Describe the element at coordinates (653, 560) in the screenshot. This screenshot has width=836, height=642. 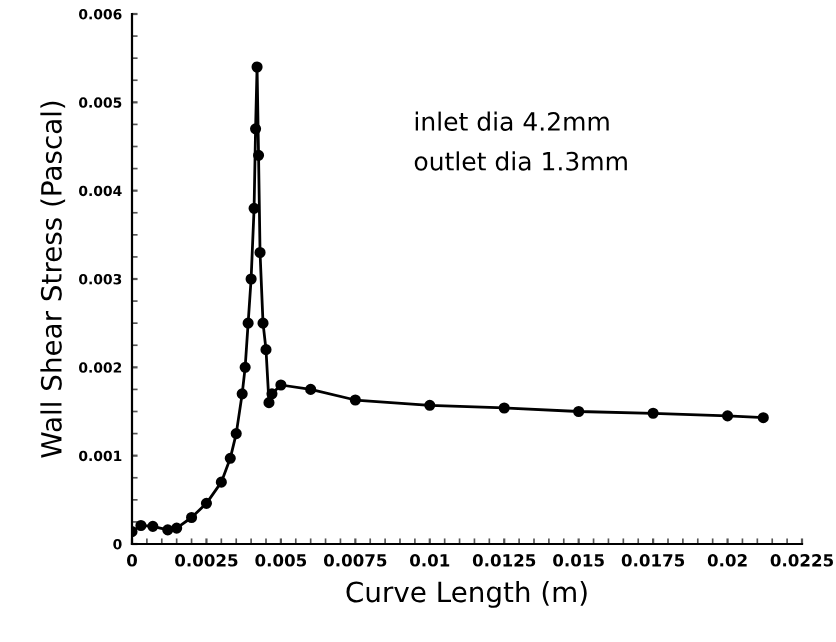
I see `x-tick-label: 0.0175` at that location.